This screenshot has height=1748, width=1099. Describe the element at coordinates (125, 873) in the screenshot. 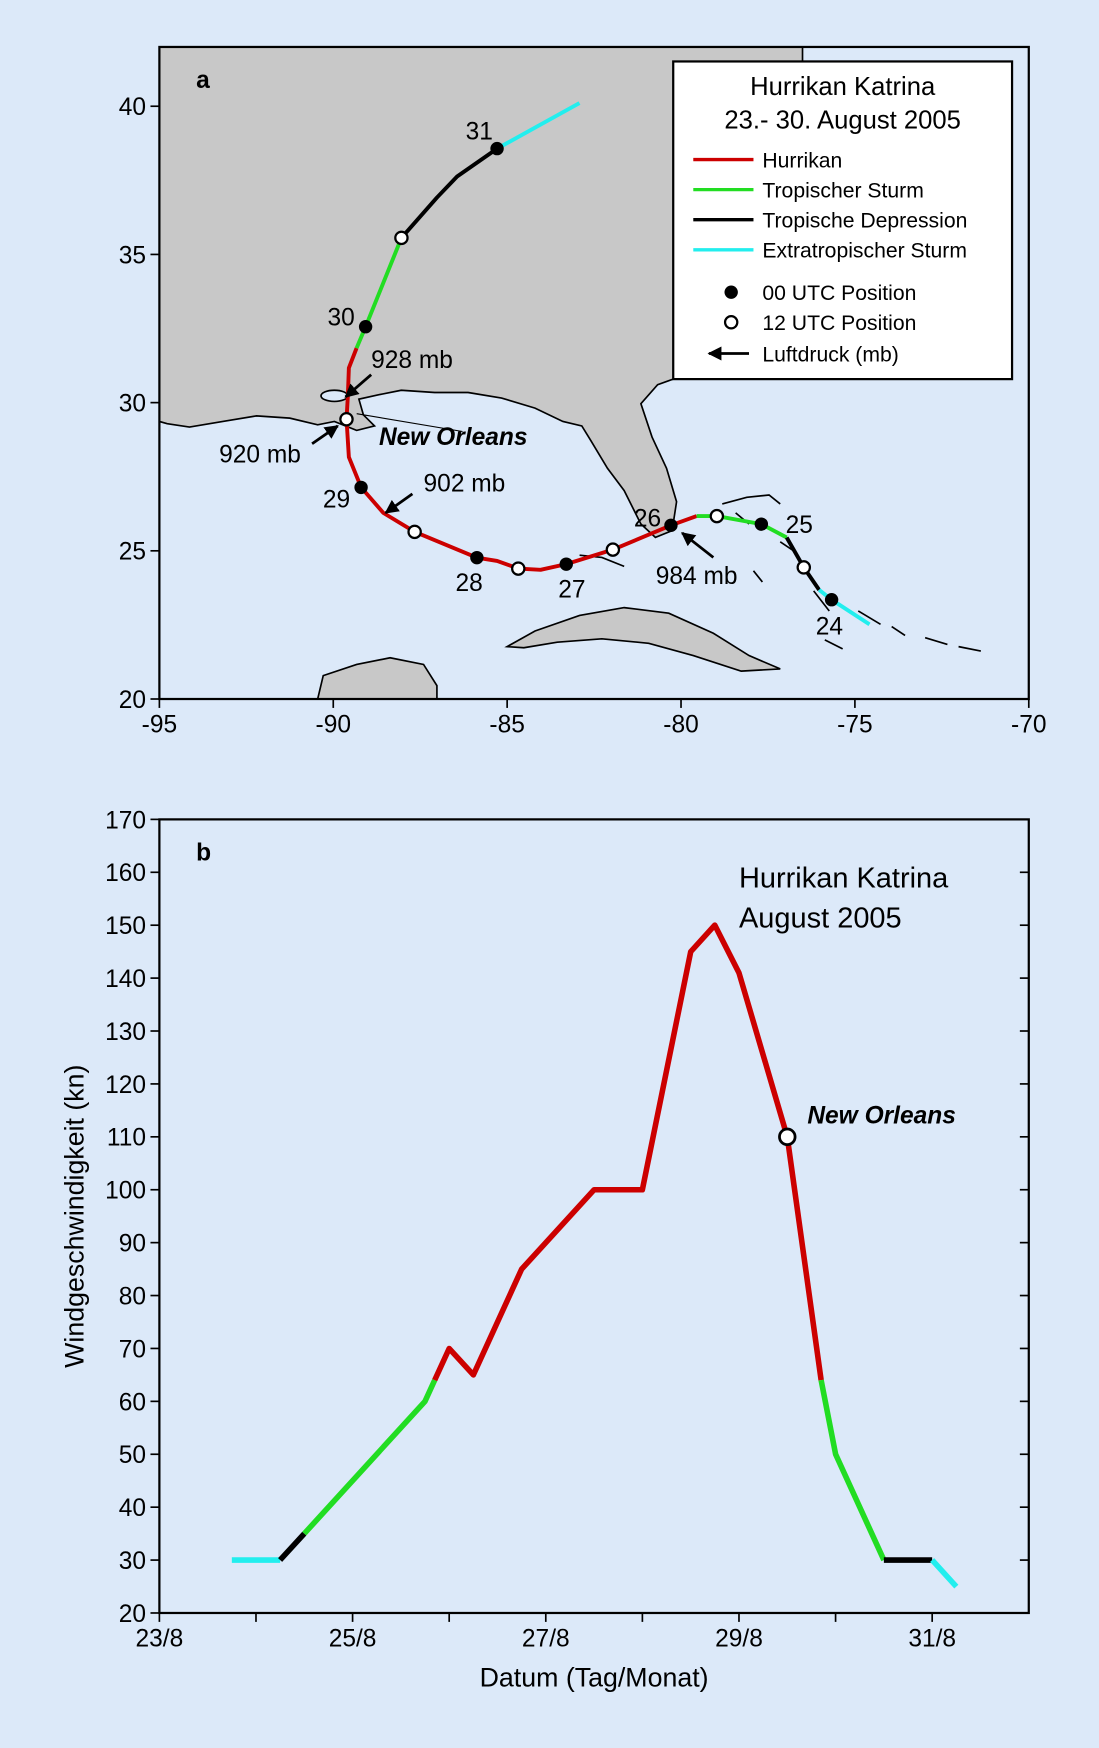

I see `y-tick-label: 160` at that location.